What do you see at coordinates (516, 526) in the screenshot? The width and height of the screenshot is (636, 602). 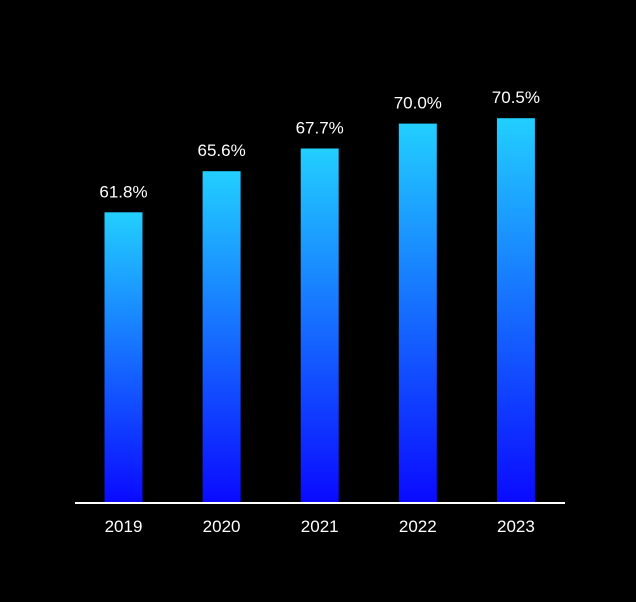 I see `x-tick-label-2023: 2023` at bounding box center [516, 526].